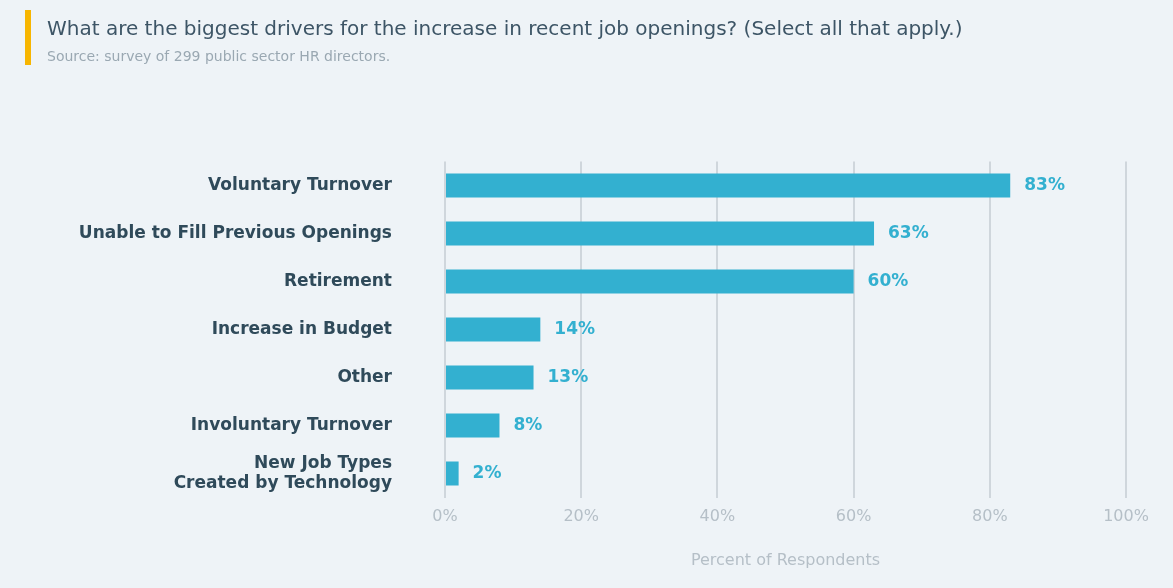 The height and width of the screenshot is (588, 1173). I want to click on y-tick-label: Other, so click(365, 375).